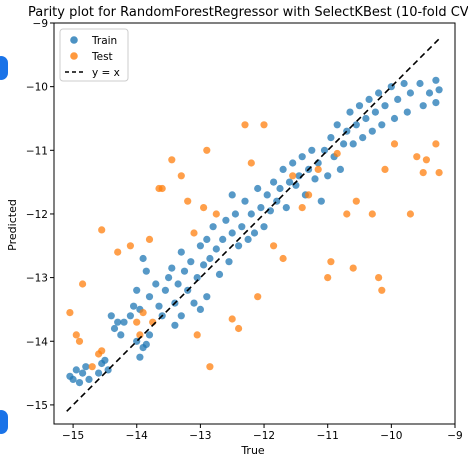 The image size is (468, 463). Describe the element at coordinates (391, 436) in the screenshot. I see `x-tick-label: −10` at that location.